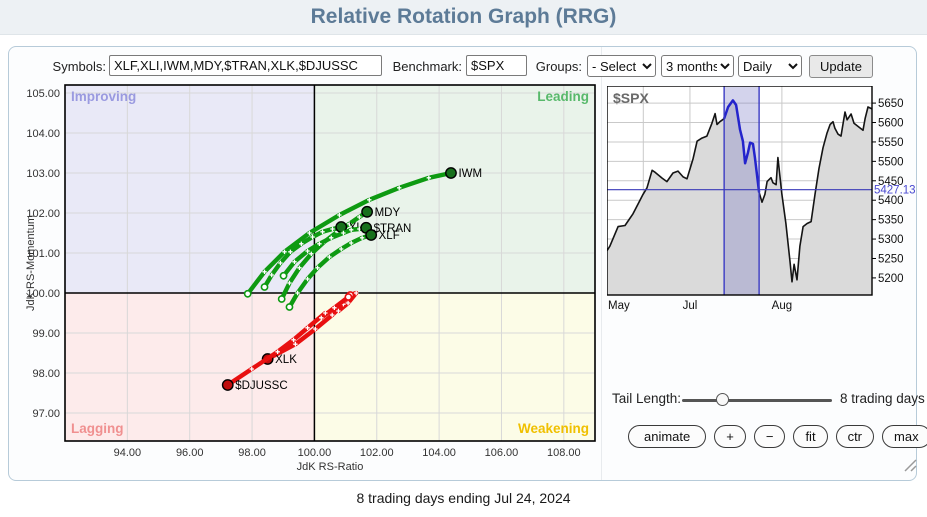 Image resolution: width=927 pixels, height=517 pixels. Describe the element at coordinates (496, 65) in the screenshot. I see `benchmark-input` at that location.